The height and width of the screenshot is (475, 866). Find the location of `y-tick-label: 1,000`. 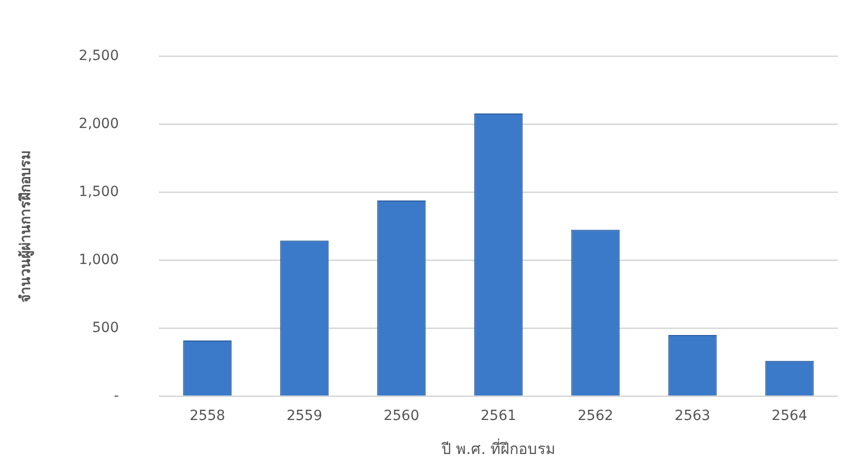

y-tick-label: 1,000 is located at coordinates (98, 260).